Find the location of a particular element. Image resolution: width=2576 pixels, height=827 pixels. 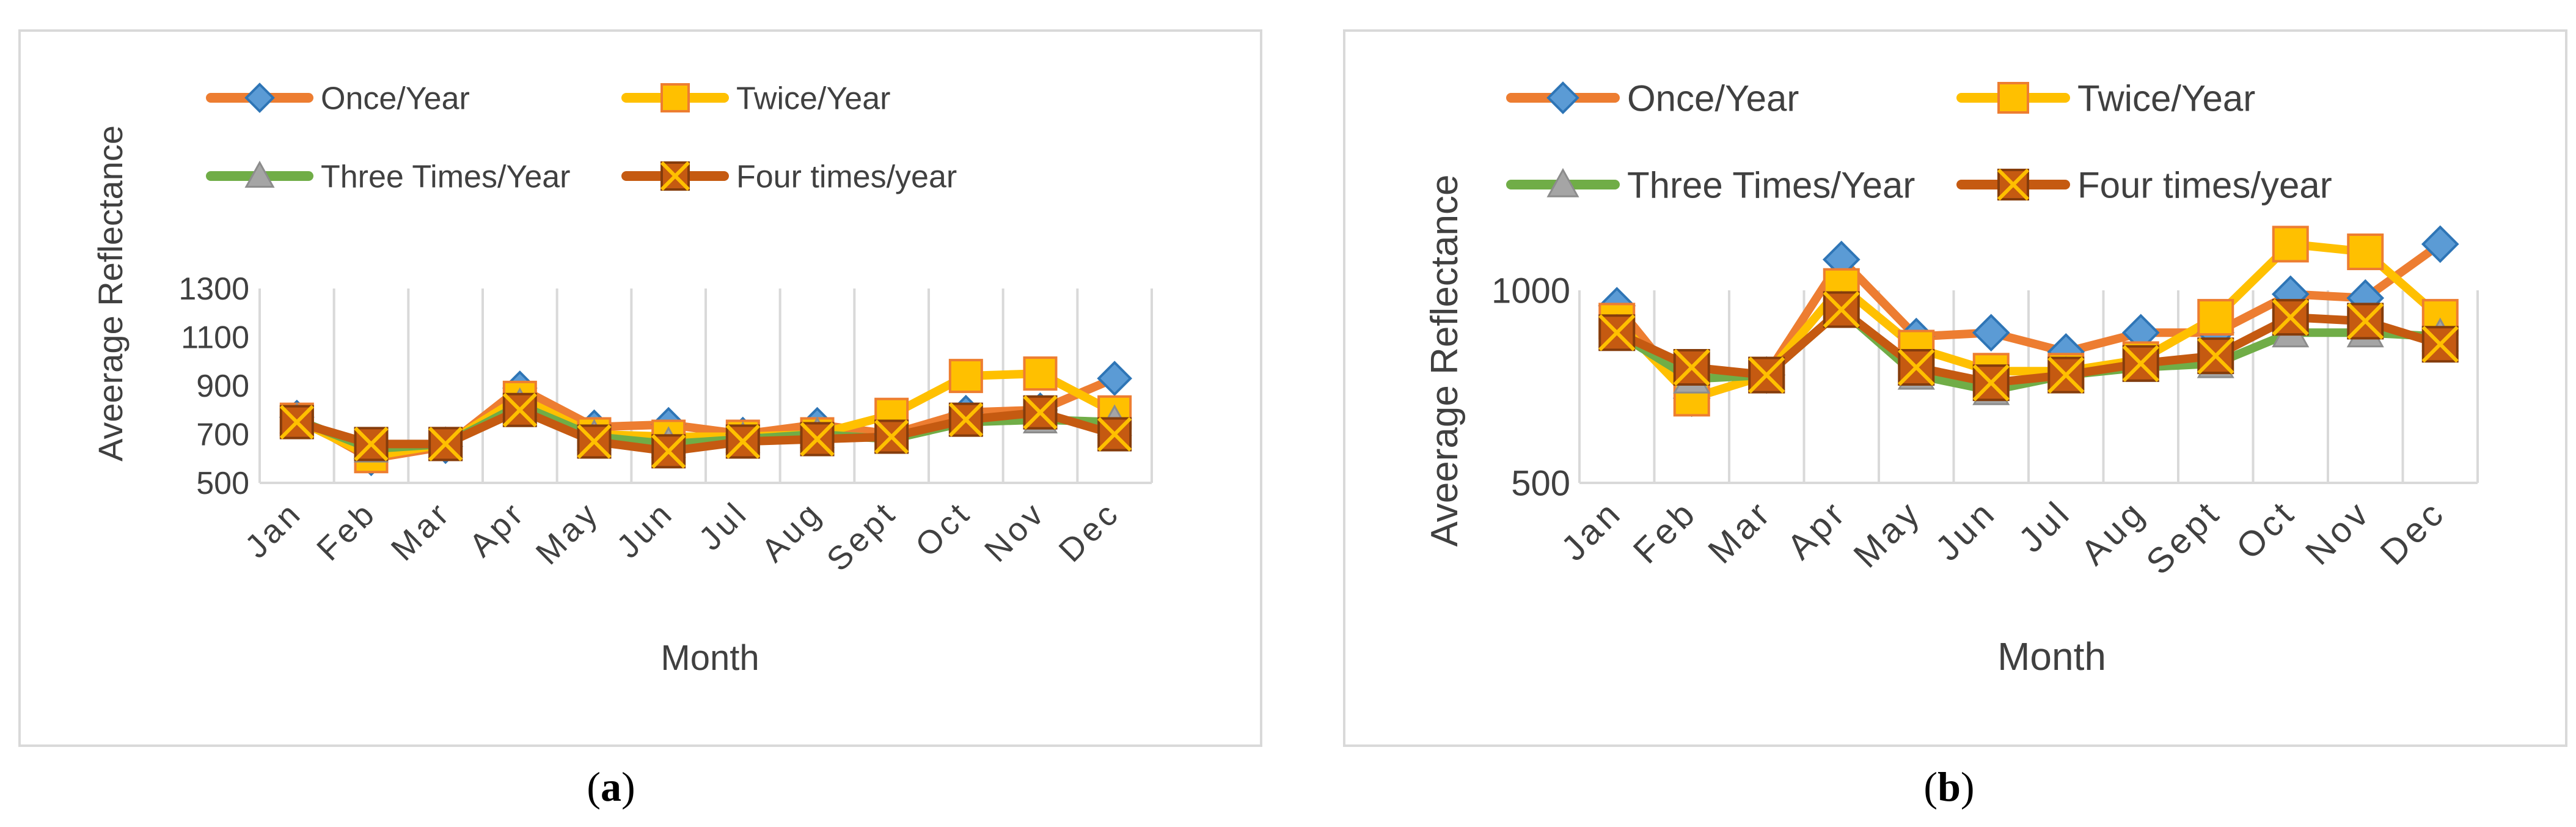

panel-a-caption: (a) is located at coordinates (611, 786).